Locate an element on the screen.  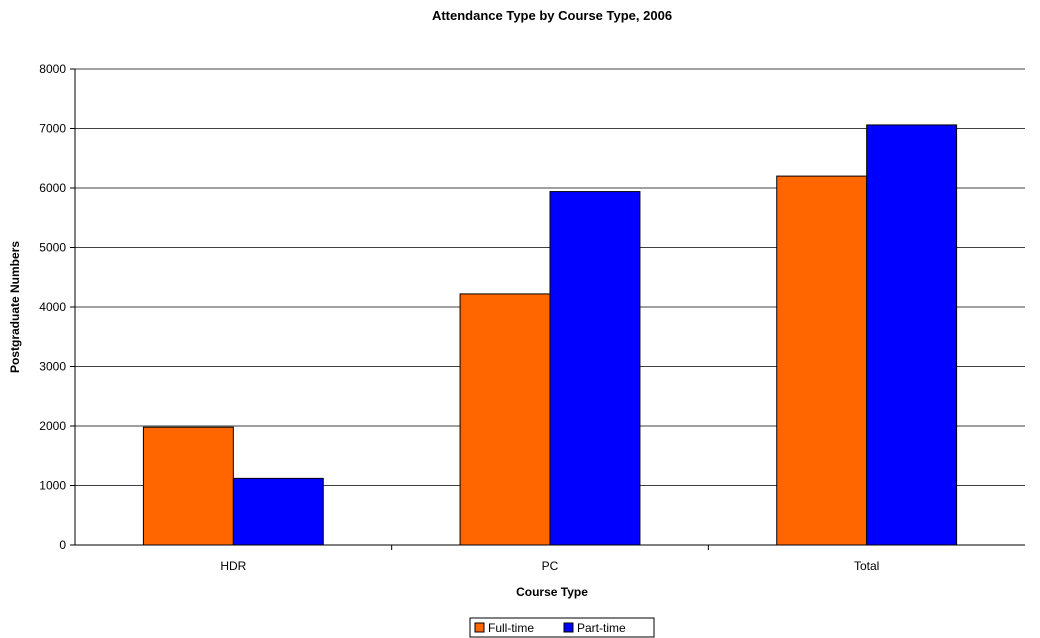
legend-box is located at coordinates (562, 627).